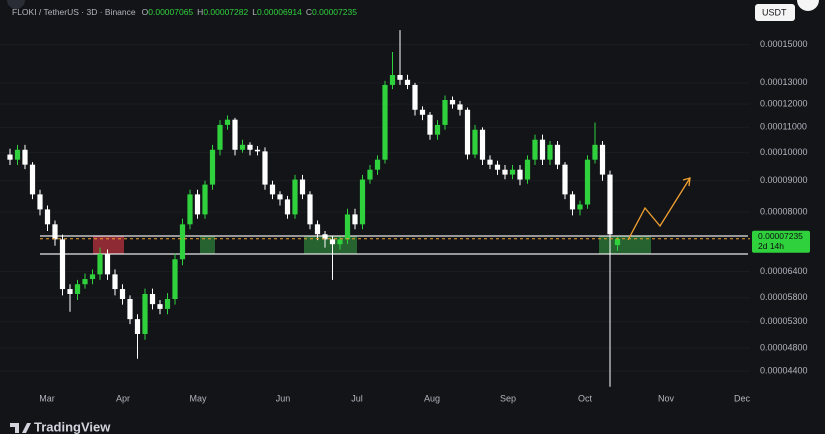  Describe the element at coordinates (225, 12) in the screenshot. I see `ohlc-value: 0.00007282` at that location.